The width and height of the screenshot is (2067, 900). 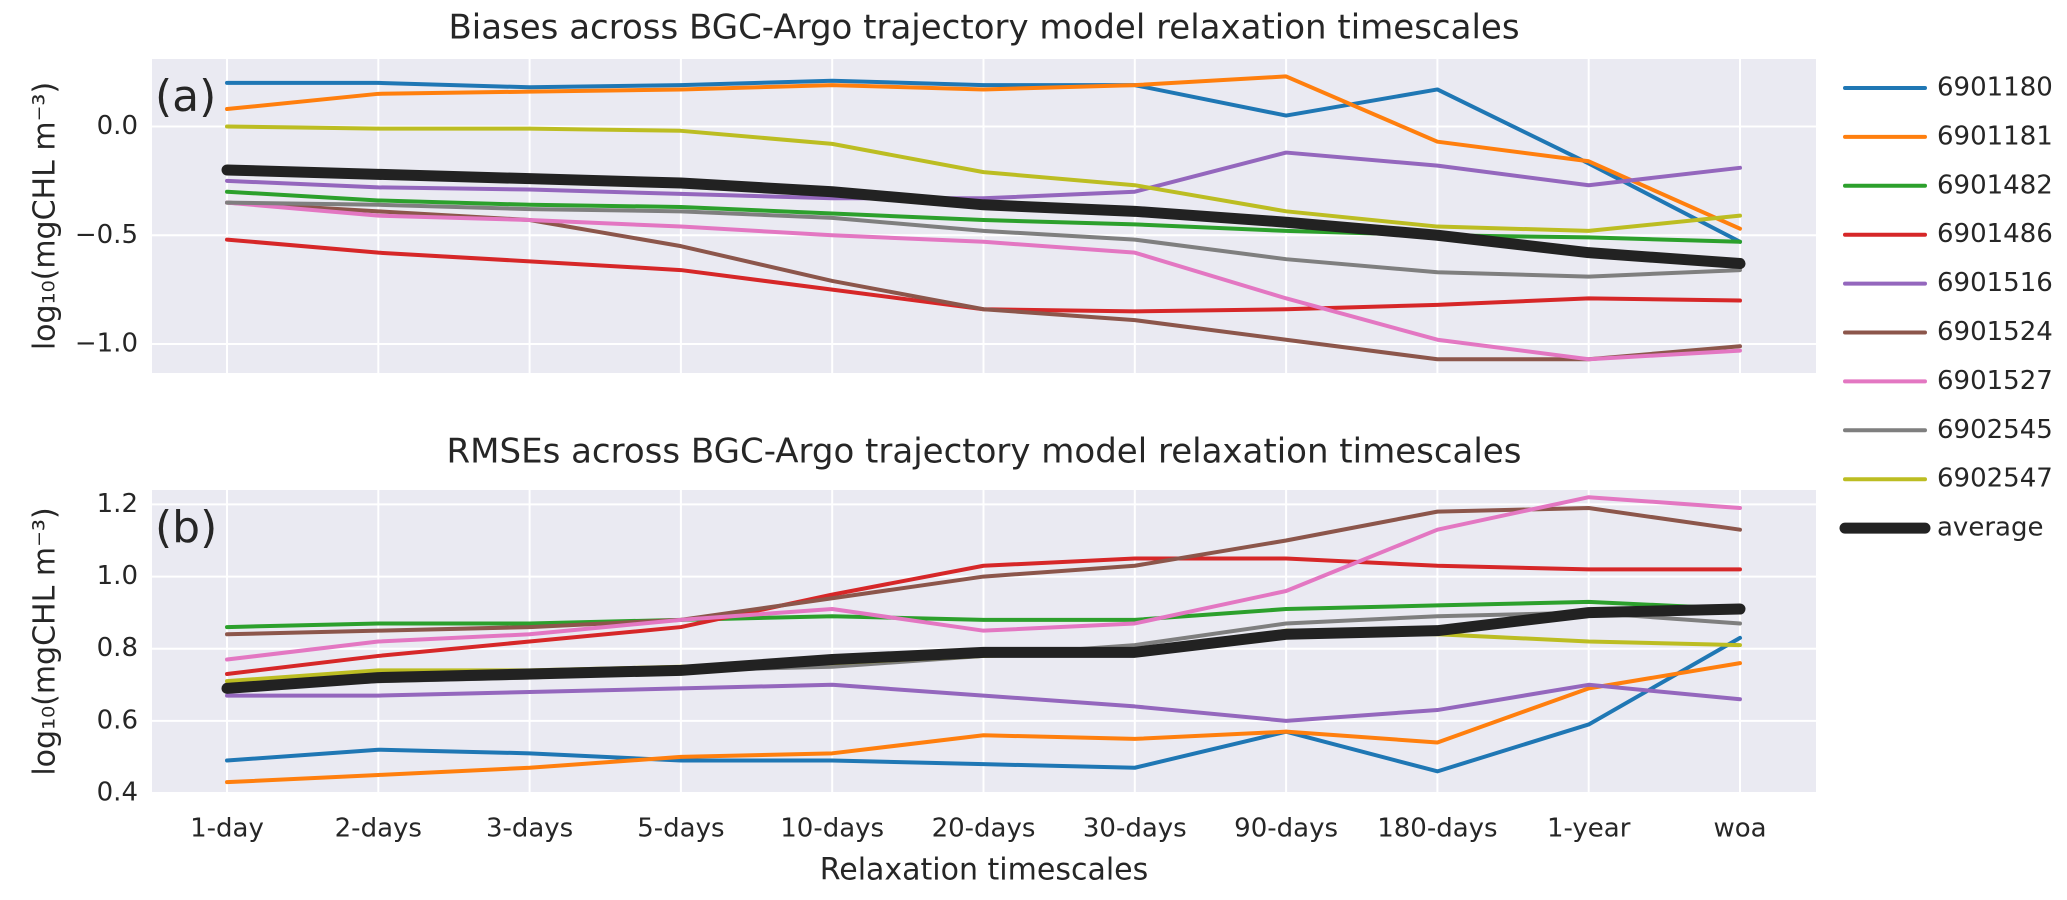 What do you see at coordinates (106, 235) in the screenshot?
I see `y-tick-label: −0.5` at bounding box center [106, 235].